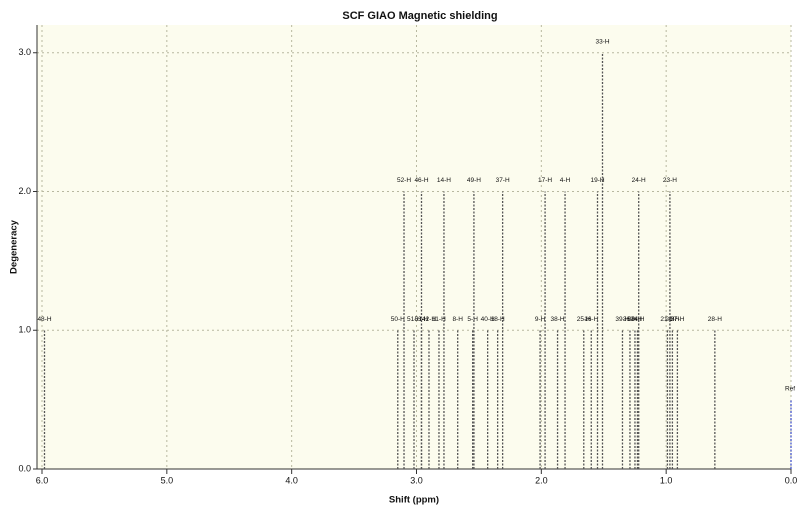 This screenshot has width=800, height=506. Describe the element at coordinates (24, 468) in the screenshot. I see `y-tick-label: 0.0` at that location.